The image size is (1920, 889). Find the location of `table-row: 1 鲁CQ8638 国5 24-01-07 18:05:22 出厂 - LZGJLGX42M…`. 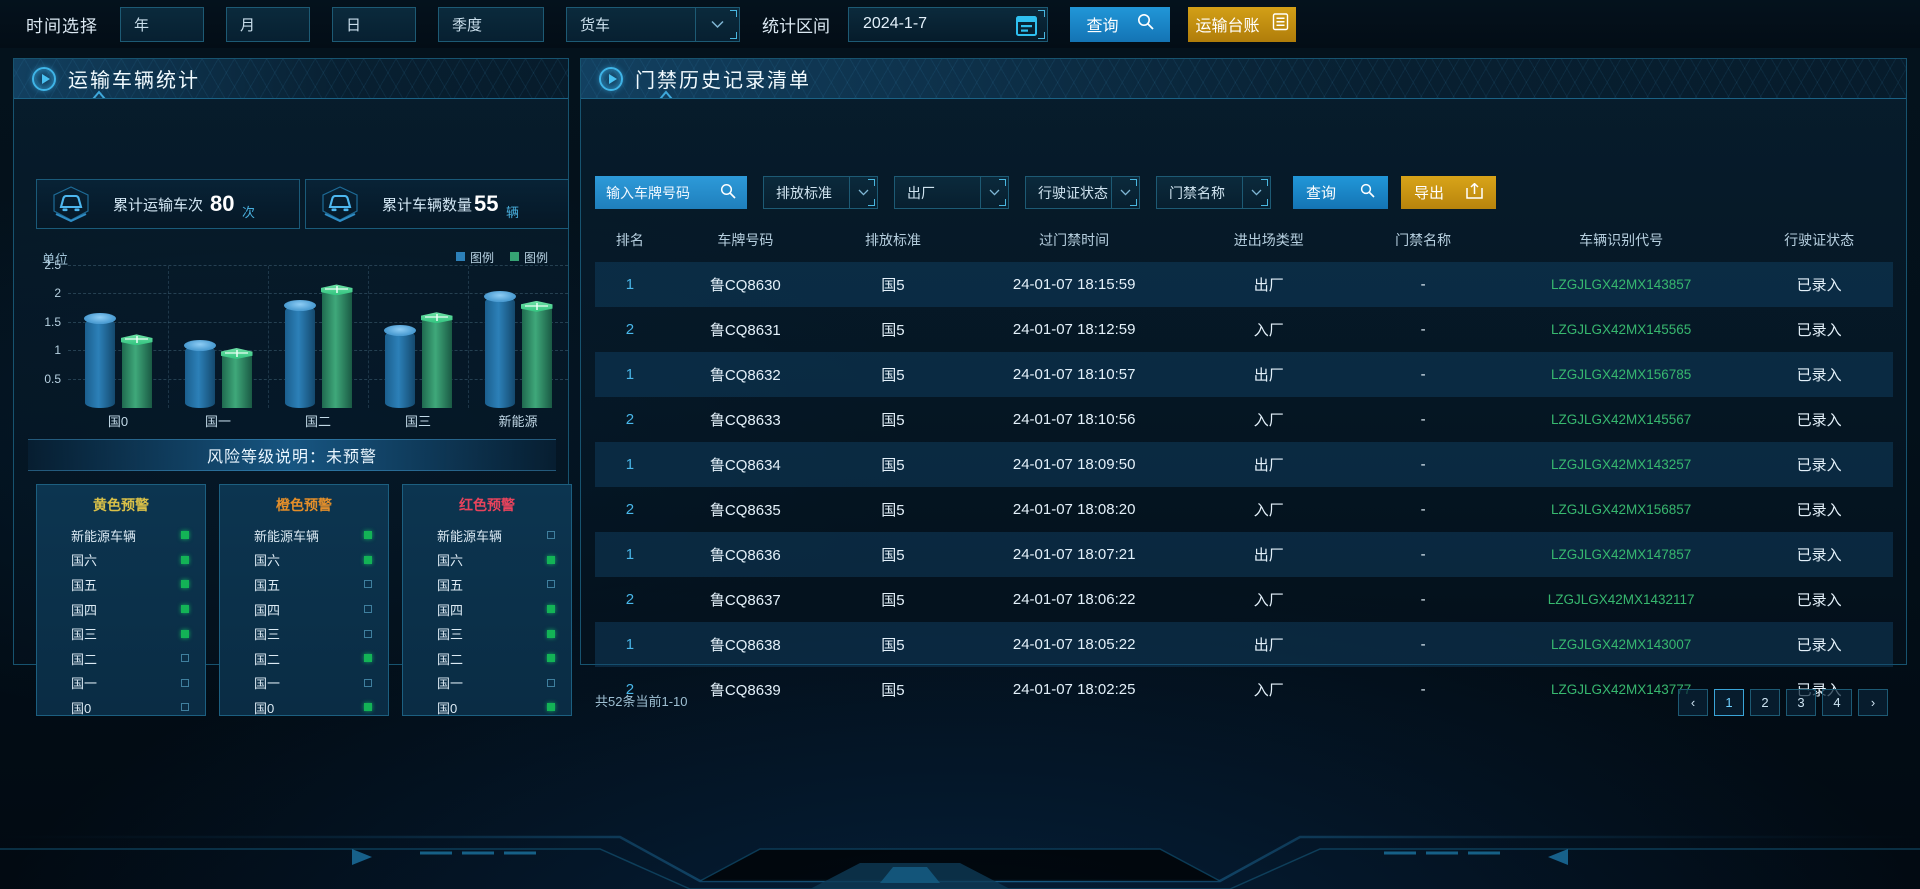

table-row: 1 鲁CQ8638 国5 24-01-07 18:05:22 出厂 - LZGJLGX42M… is located at coordinates (1244, 644).